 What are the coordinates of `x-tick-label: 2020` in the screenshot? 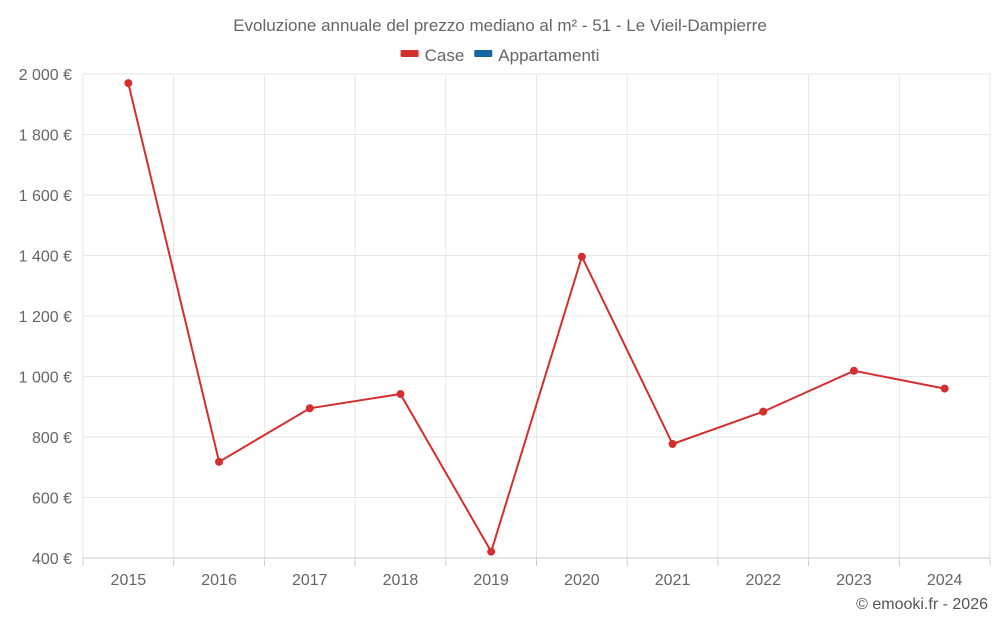 It's located at (582, 580).